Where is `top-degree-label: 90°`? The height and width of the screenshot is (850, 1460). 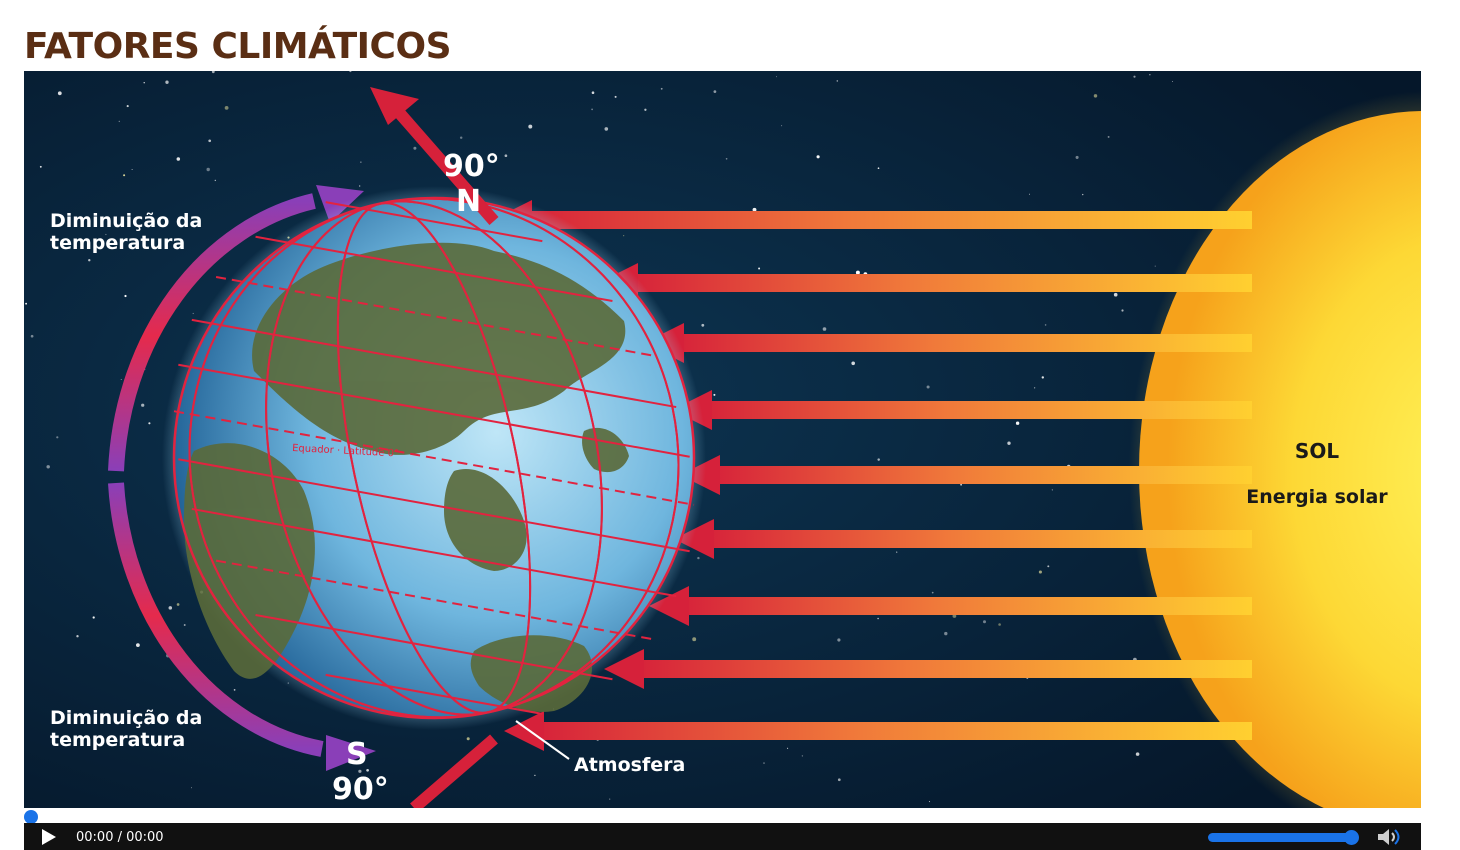
top-degree-label: 90° is located at coordinates (471, 166).